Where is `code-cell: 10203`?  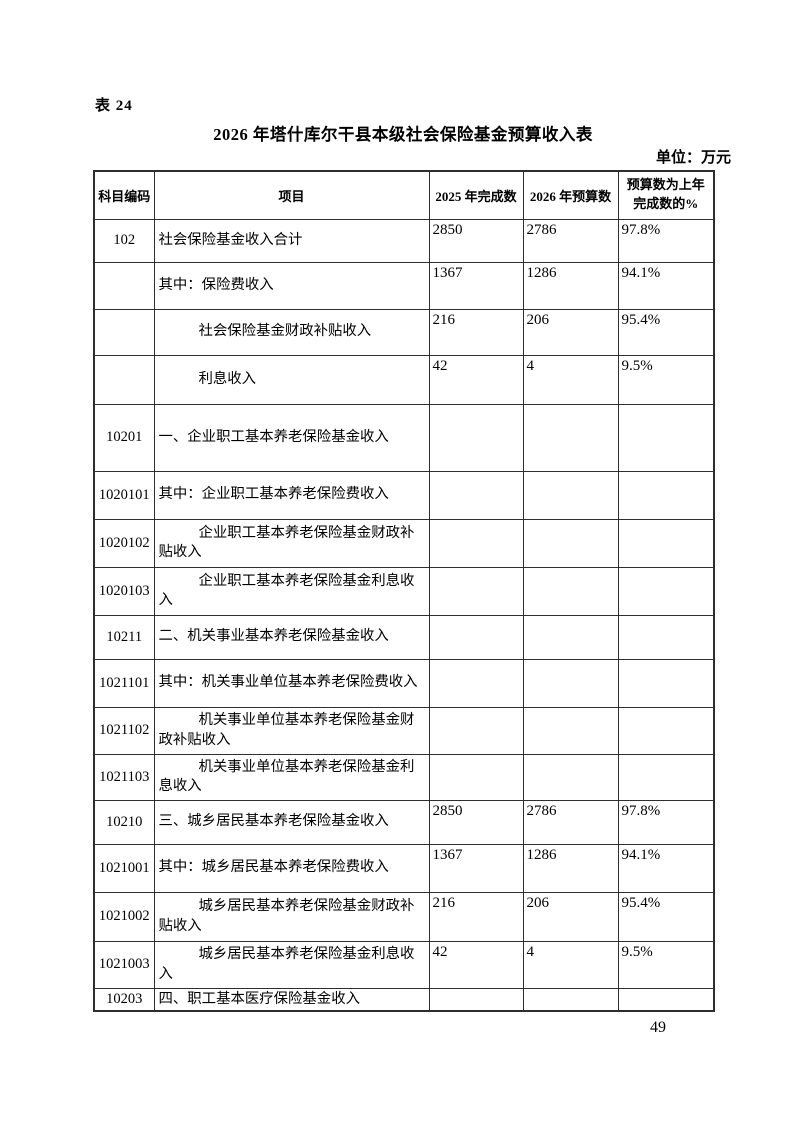
code-cell: 10203 is located at coordinates (124, 999).